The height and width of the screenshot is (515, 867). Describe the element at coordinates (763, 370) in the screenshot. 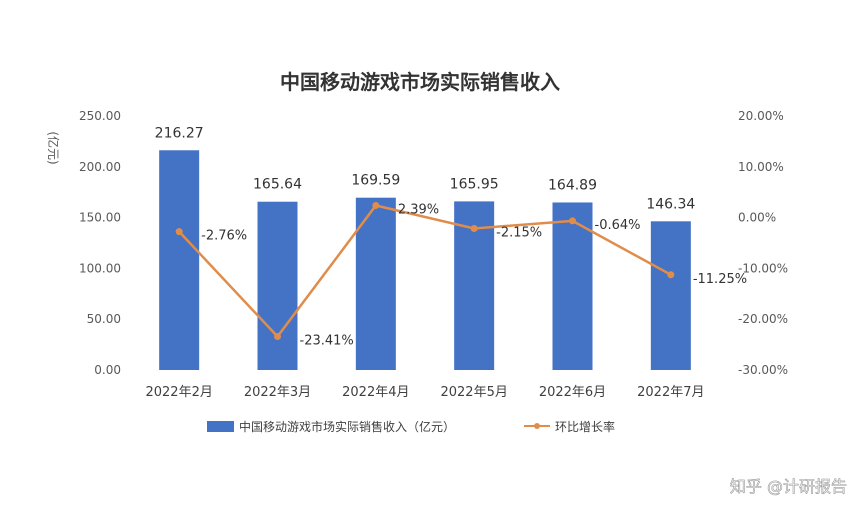

I see `right-tick-label: -30.00%` at that location.